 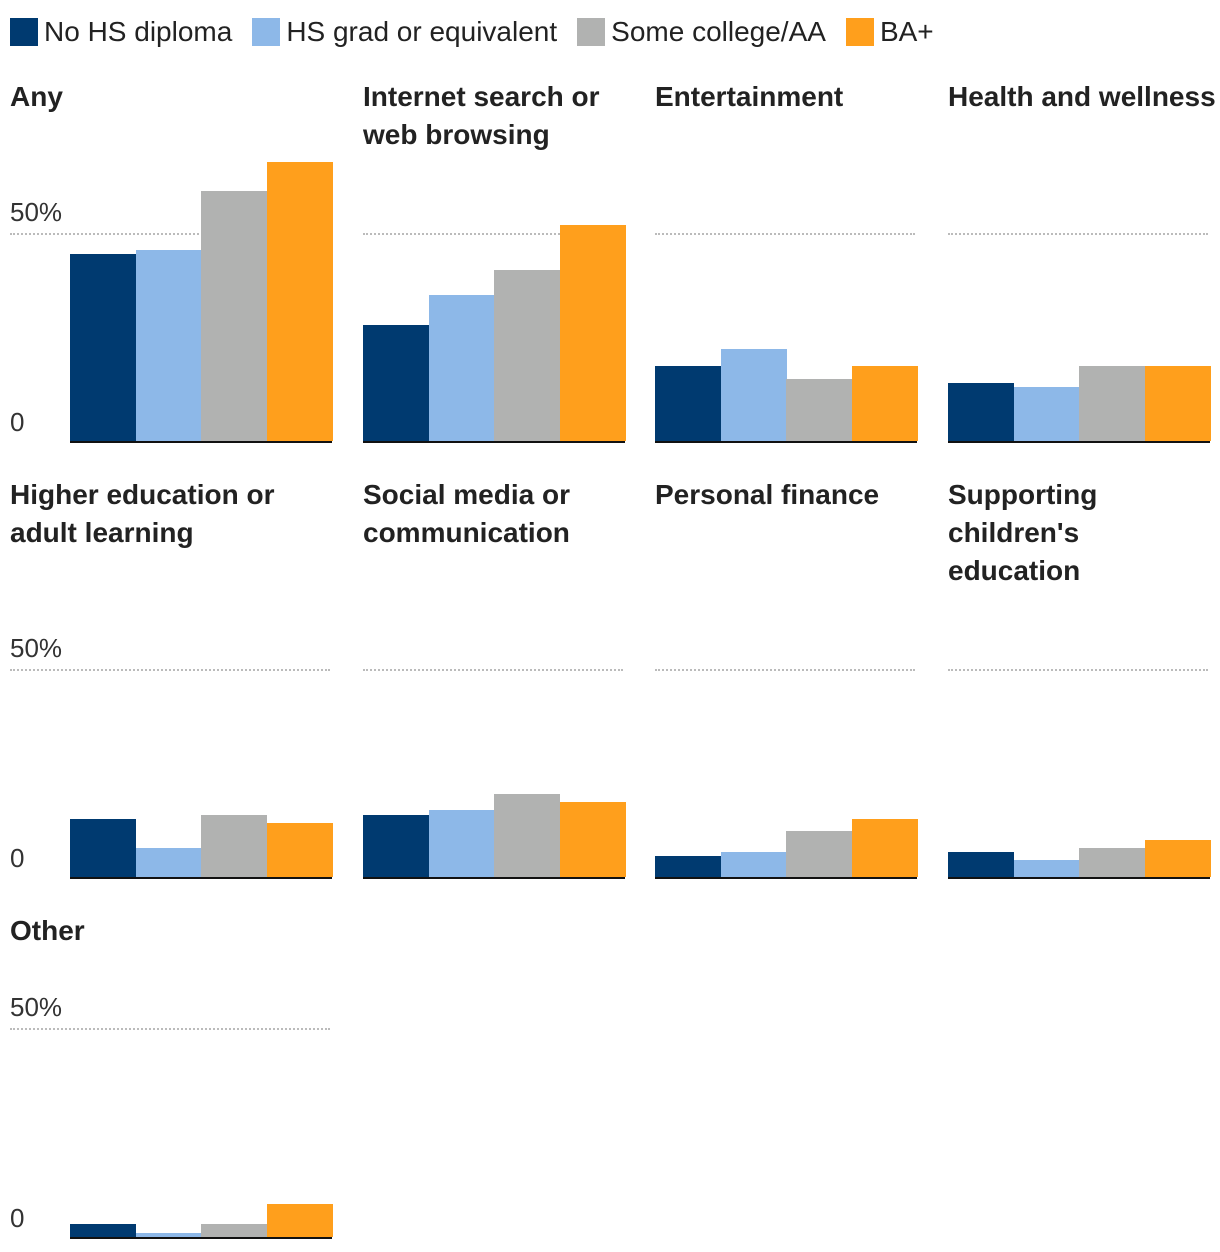 I want to click on legend-label: Some college/AA, so click(x=718, y=31).